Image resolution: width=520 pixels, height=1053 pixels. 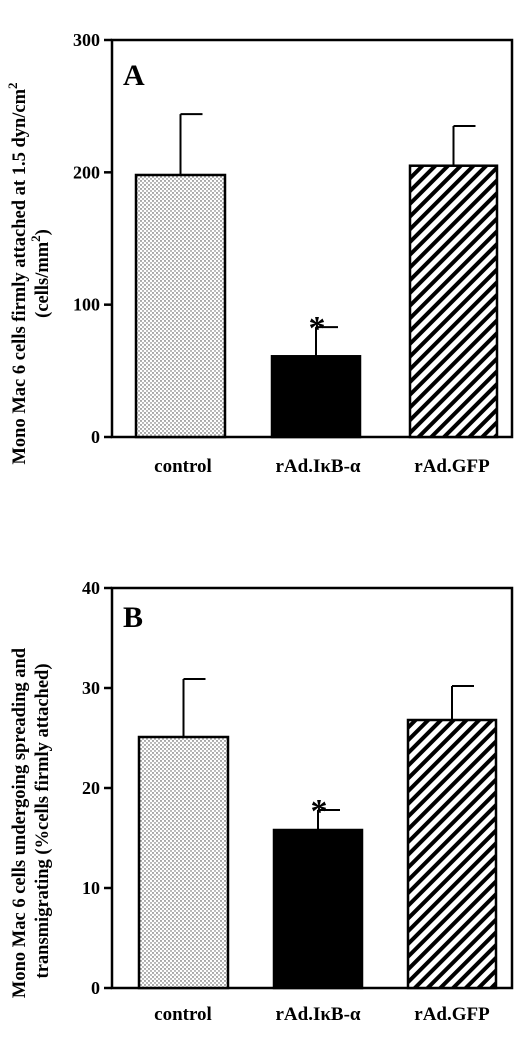 I want to click on y-tick-label: 300, so click(x=86, y=40).